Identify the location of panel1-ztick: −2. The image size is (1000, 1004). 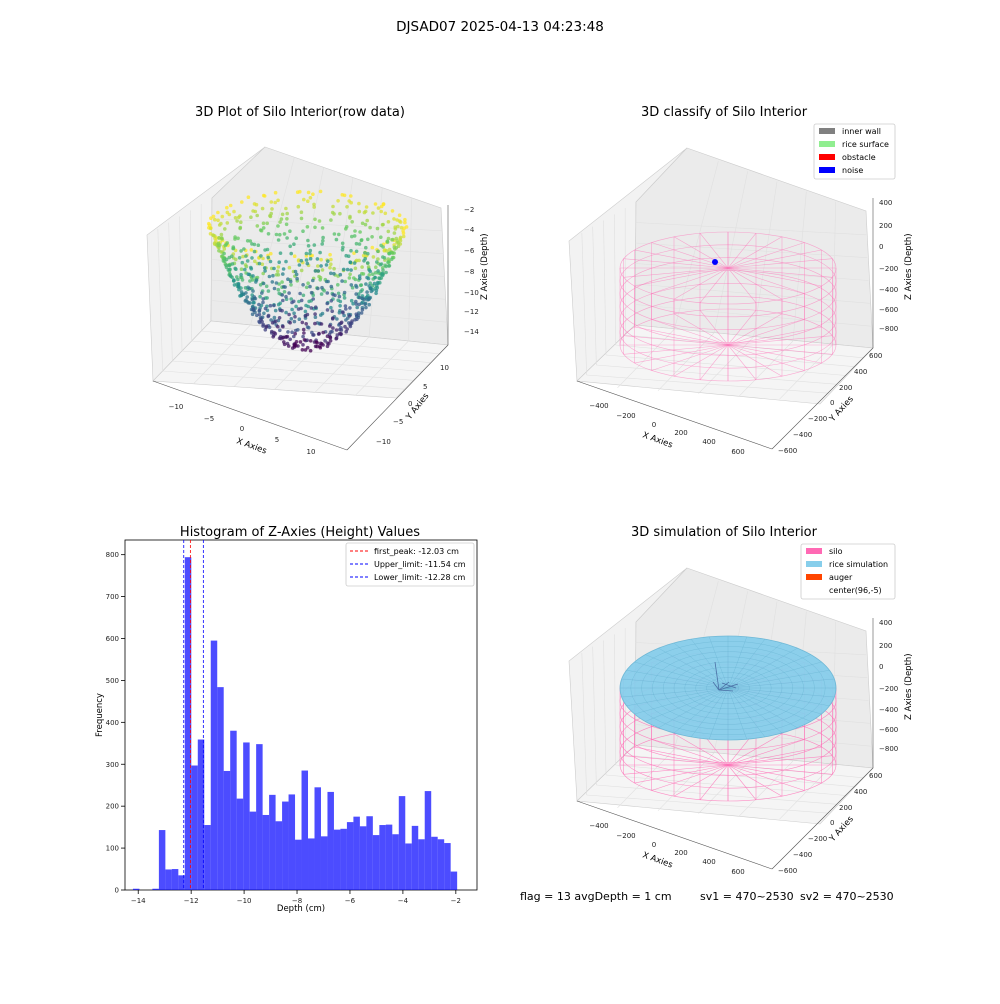
(469, 210).